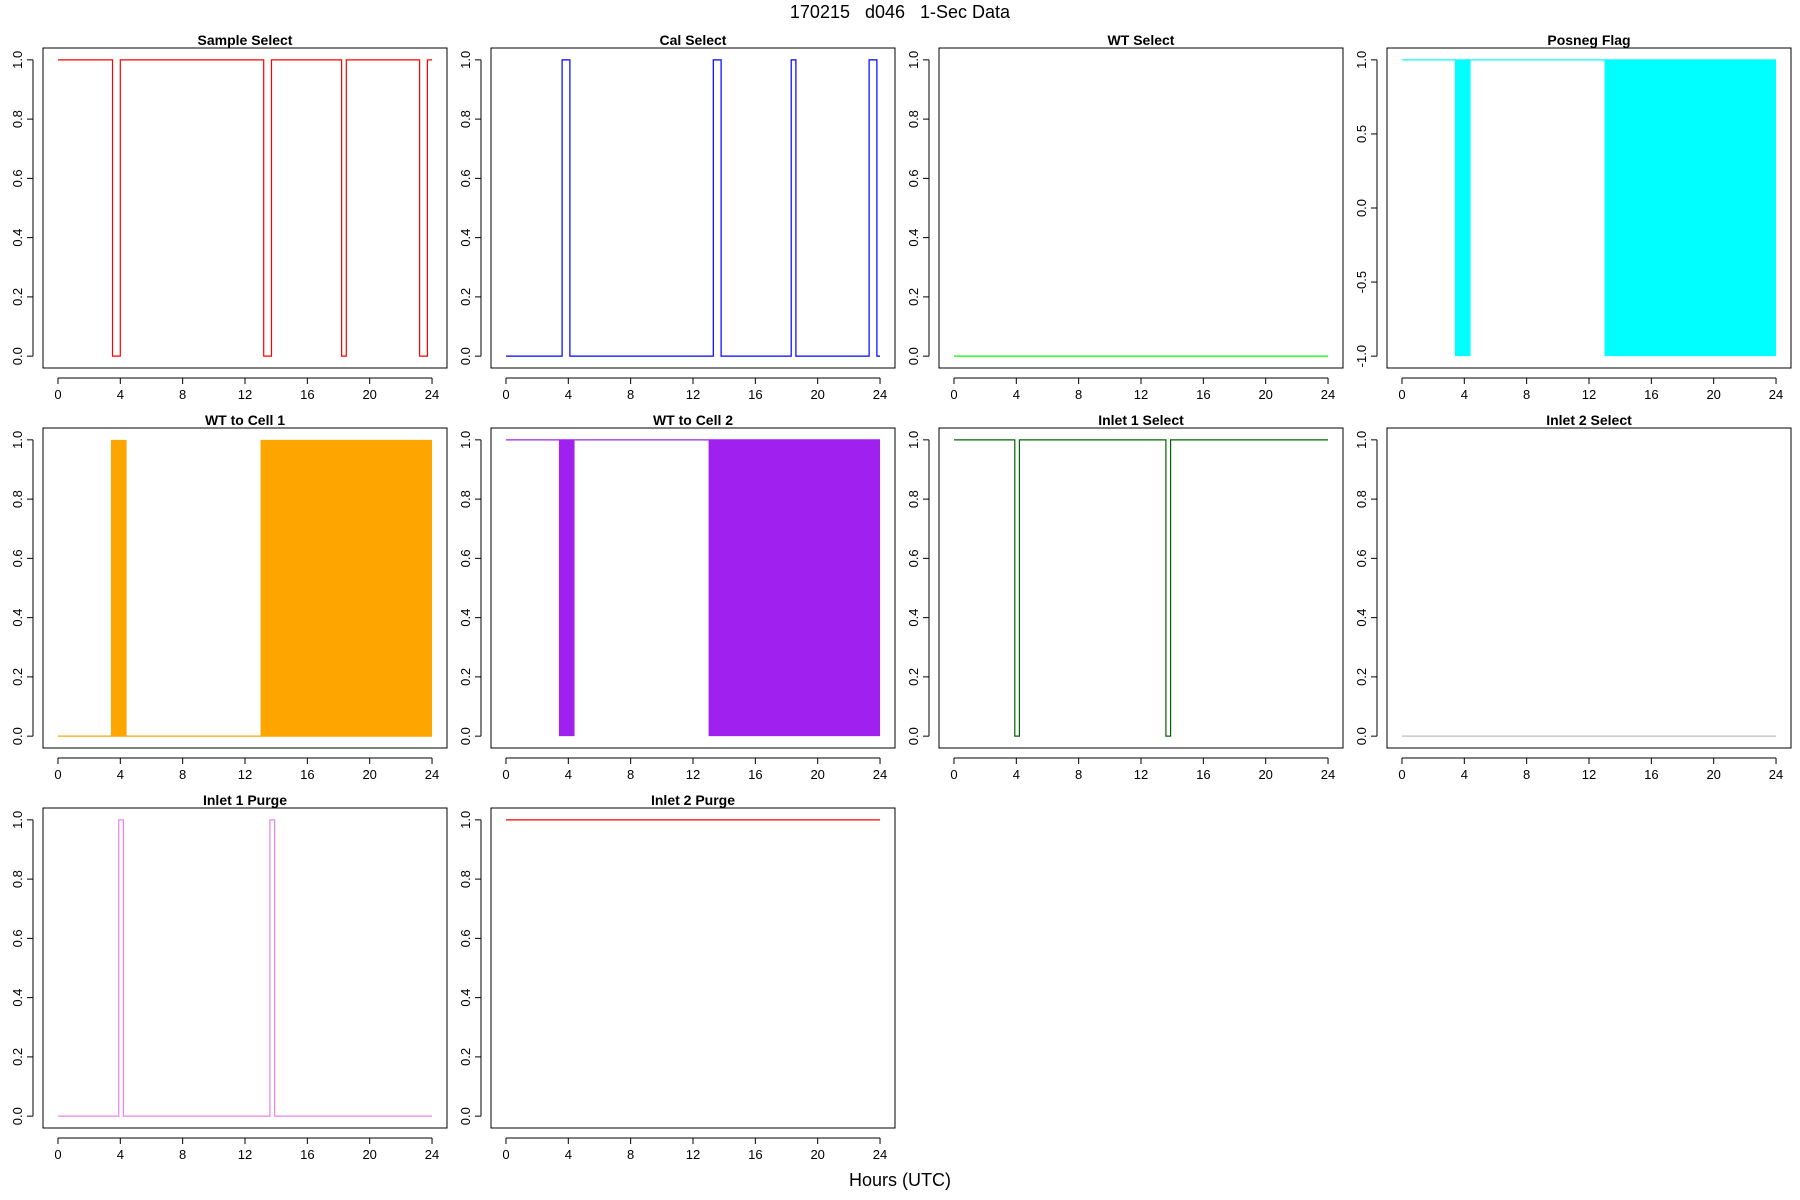  What do you see at coordinates (900, 1180) in the screenshot?
I see `x-axis-label: Hours (UTC)` at bounding box center [900, 1180].